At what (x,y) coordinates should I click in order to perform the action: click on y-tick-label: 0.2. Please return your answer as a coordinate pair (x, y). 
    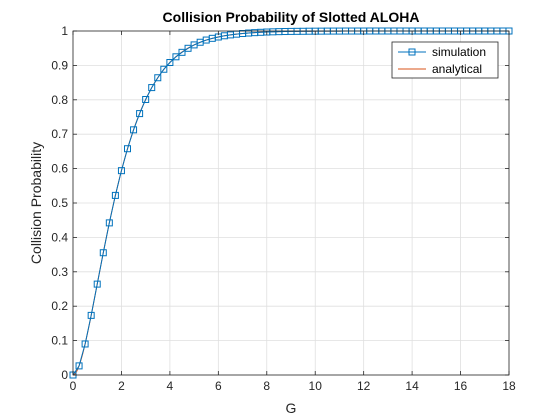
    Looking at the image, I should click on (59, 306).